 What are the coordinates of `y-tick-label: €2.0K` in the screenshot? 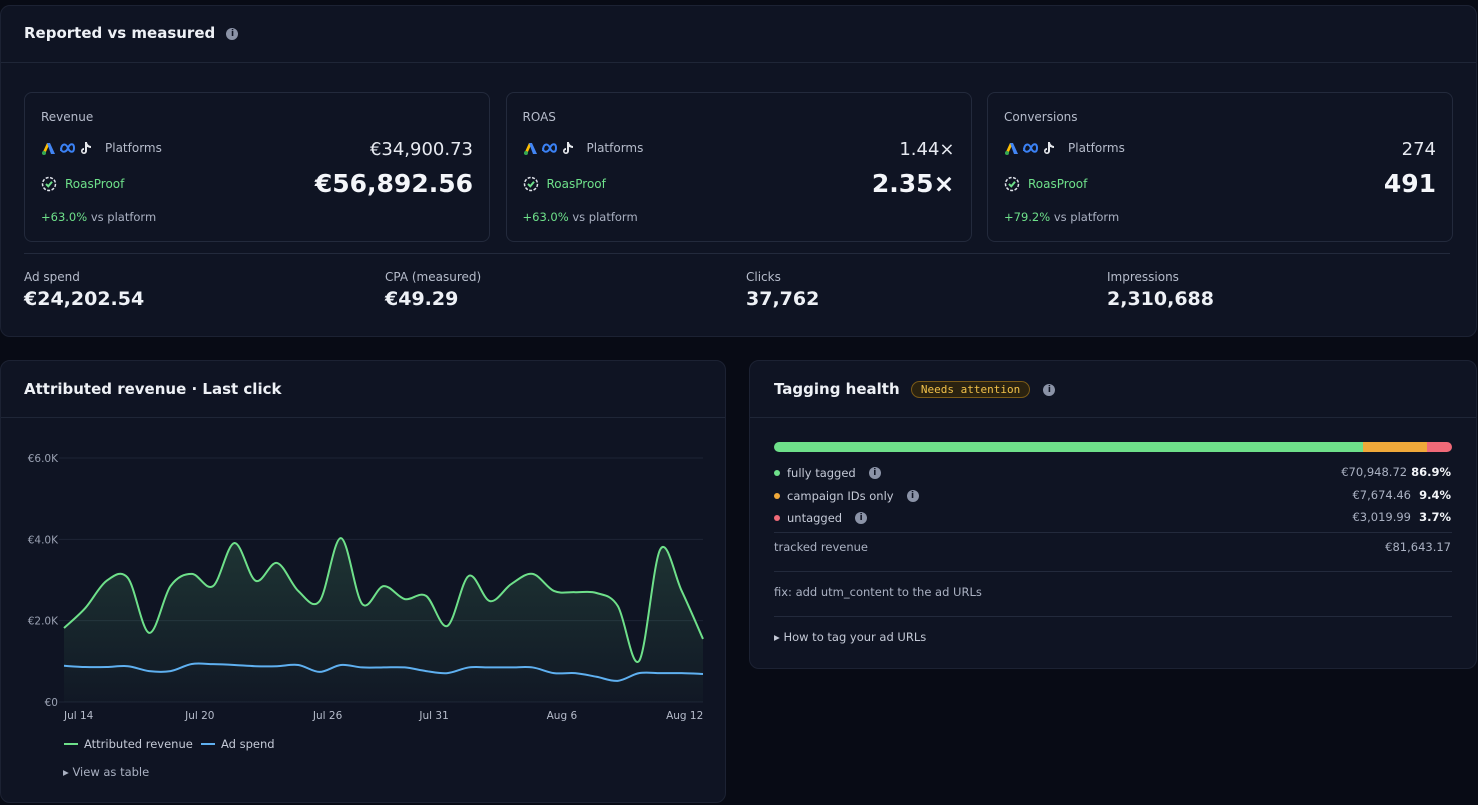 It's located at (43, 622).